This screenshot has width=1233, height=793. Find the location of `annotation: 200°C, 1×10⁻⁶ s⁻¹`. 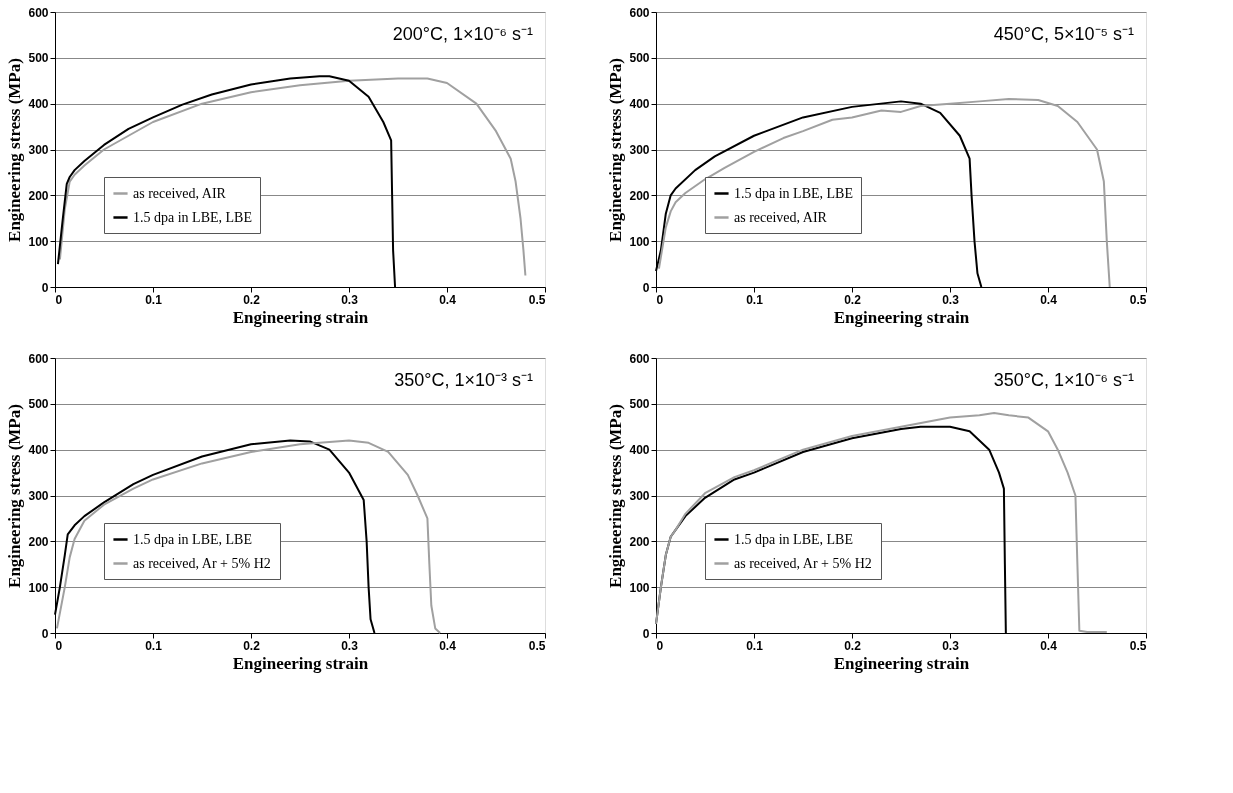

annotation: 200°C, 1×10⁻⁶ s⁻¹ is located at coordinates (462, 34).